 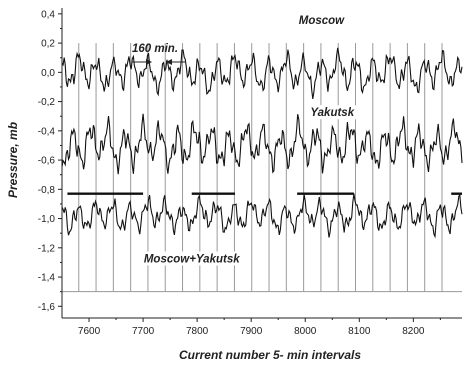 I want to click on y-tick-label: 0,4, so click(x=48, y=14).